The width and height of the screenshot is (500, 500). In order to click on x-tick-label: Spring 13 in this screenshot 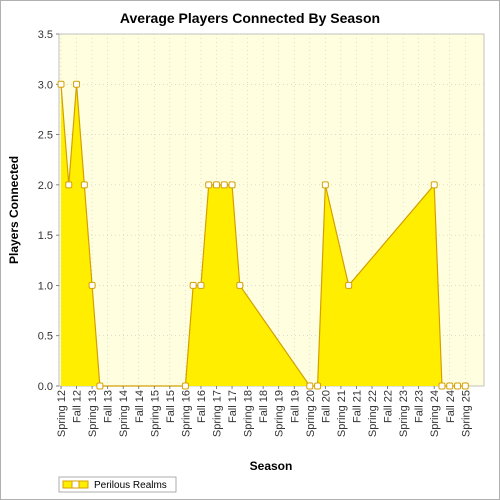, I will do `click(93, 413)`.